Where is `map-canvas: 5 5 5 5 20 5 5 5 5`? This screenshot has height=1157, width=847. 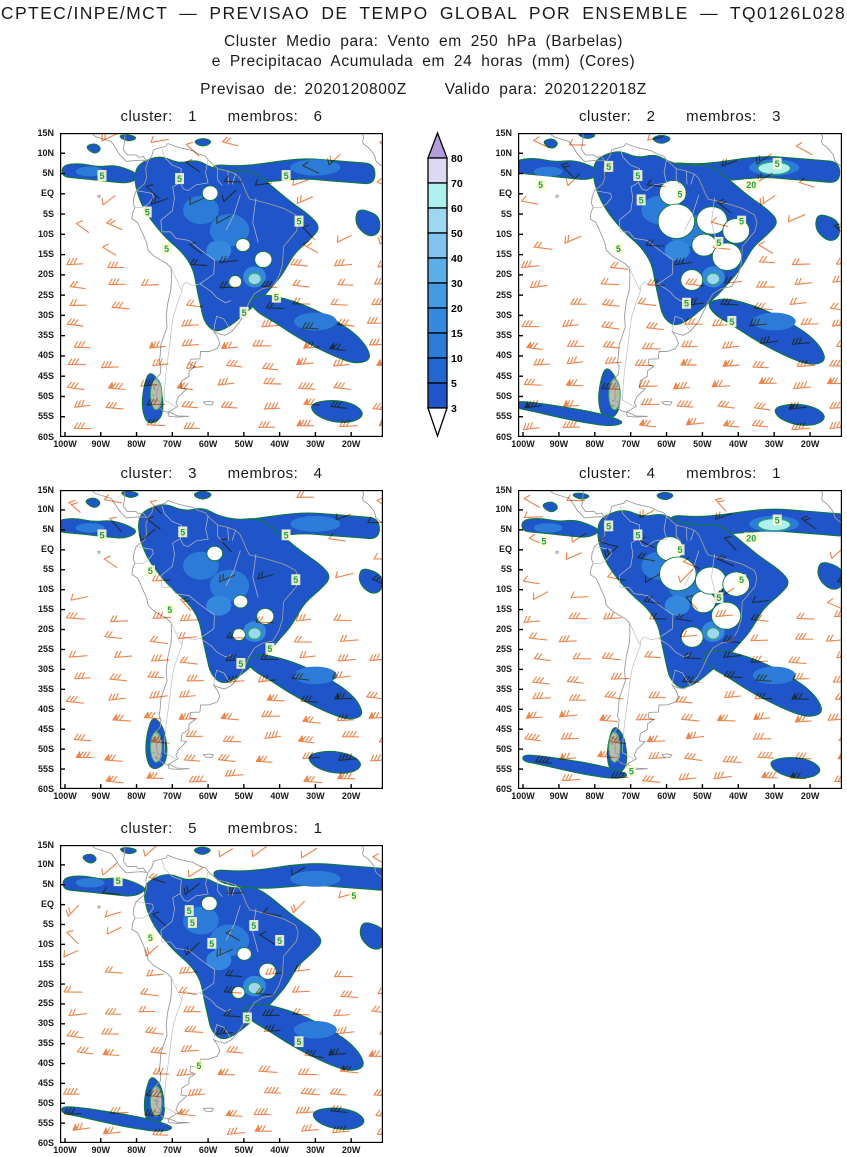 map-canvas: 5 5 5 5 20 5 5 5 5 is located at coordinates (680, 639).